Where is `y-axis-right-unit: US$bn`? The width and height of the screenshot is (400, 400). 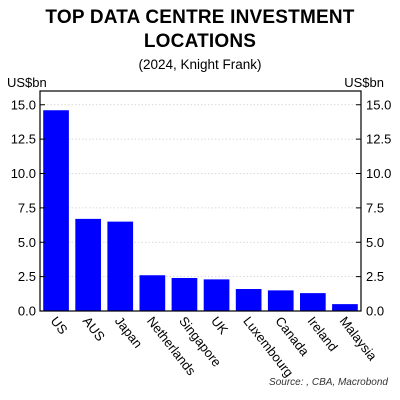
y-axis-right-unit: US$bn is located at coordinates (364, 82).